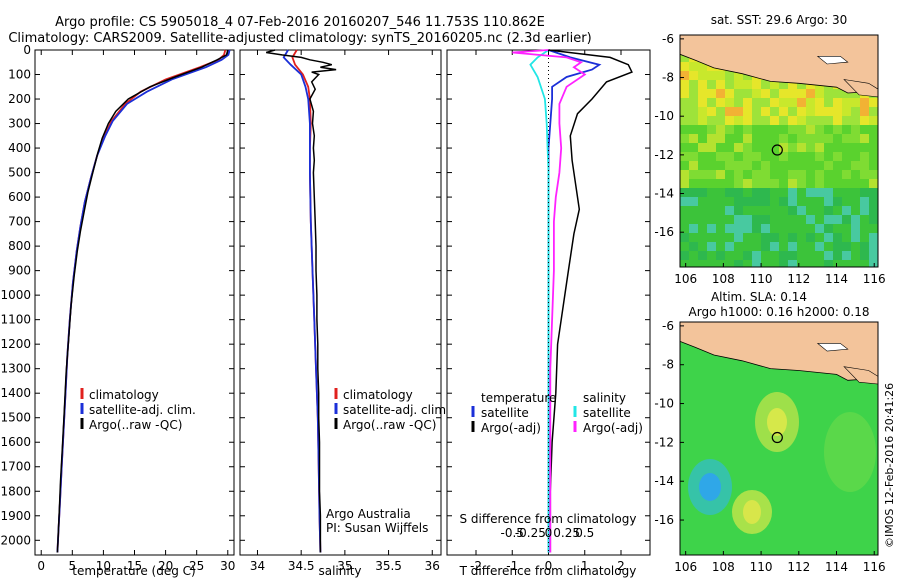  What do you see at coordinates (15, 418) in the screenshot?
I see `y-tick-label: 1500` at bounding box center [15, 418].